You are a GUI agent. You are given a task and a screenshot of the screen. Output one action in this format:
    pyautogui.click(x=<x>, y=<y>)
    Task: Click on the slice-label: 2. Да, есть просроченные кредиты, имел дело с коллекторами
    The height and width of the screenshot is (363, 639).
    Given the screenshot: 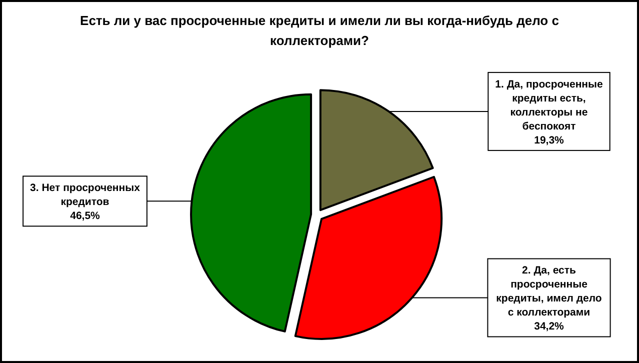 What is the action you would take?
    pyautogui.click(x=549, y=291)
    